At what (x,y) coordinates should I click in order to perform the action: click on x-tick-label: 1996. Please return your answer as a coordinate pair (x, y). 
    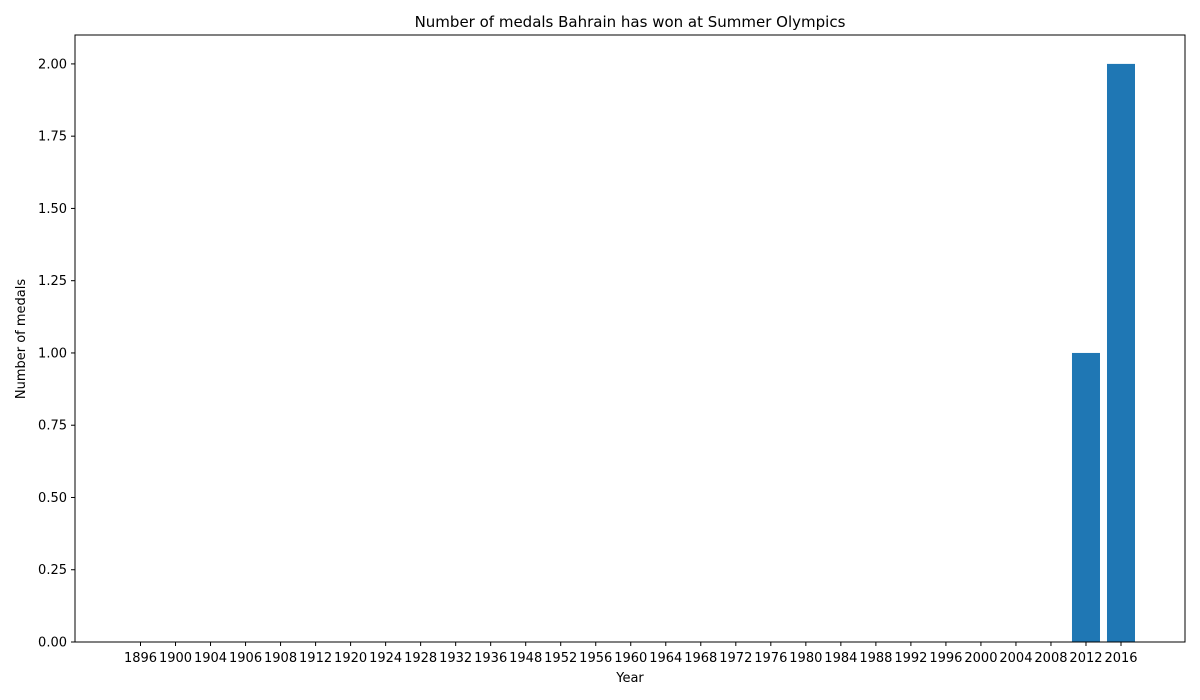
    Looking at the image, I should click on (945, 658).